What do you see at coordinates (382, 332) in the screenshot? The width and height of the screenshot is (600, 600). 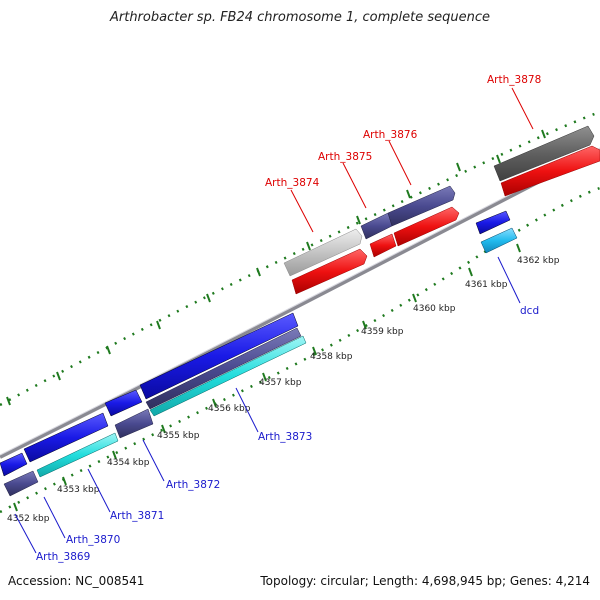 I see `tick-label: 4359 kbp` at bounding box center [382, 332].